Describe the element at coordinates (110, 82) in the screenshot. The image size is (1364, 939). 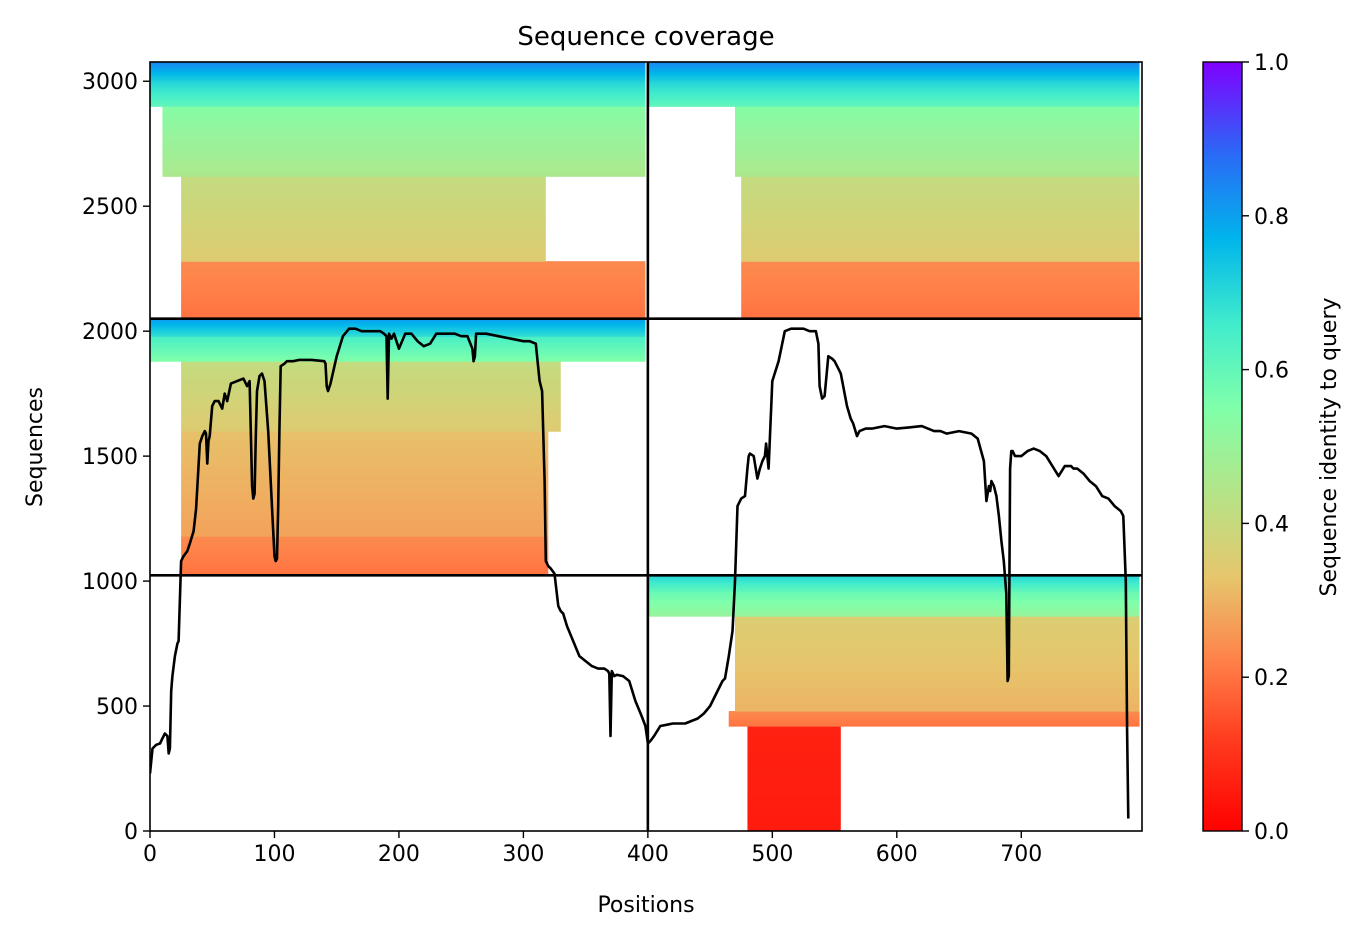
I see `y-tick-label: 3000` at that location.